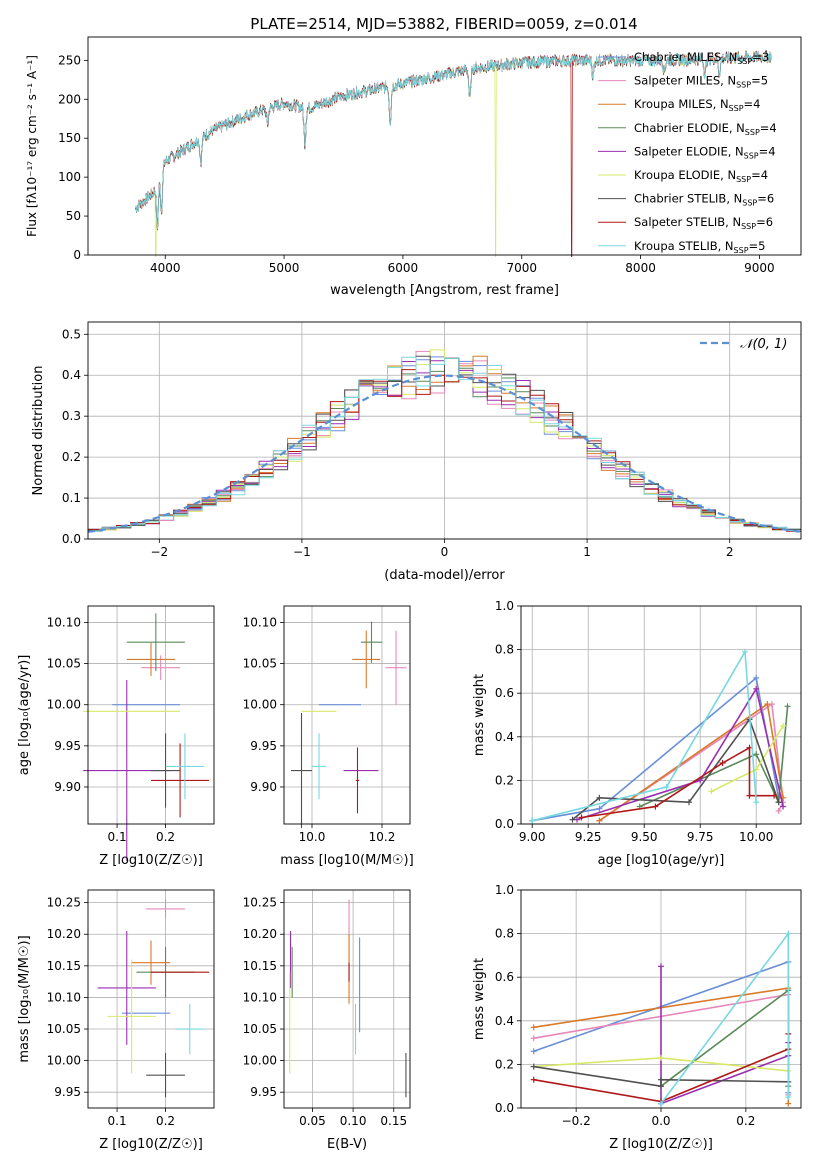 This screenshot has width=819, height=1170. I want to click on legend-label: Salpeter STELIB, NSSP=6, so click(703, 223).